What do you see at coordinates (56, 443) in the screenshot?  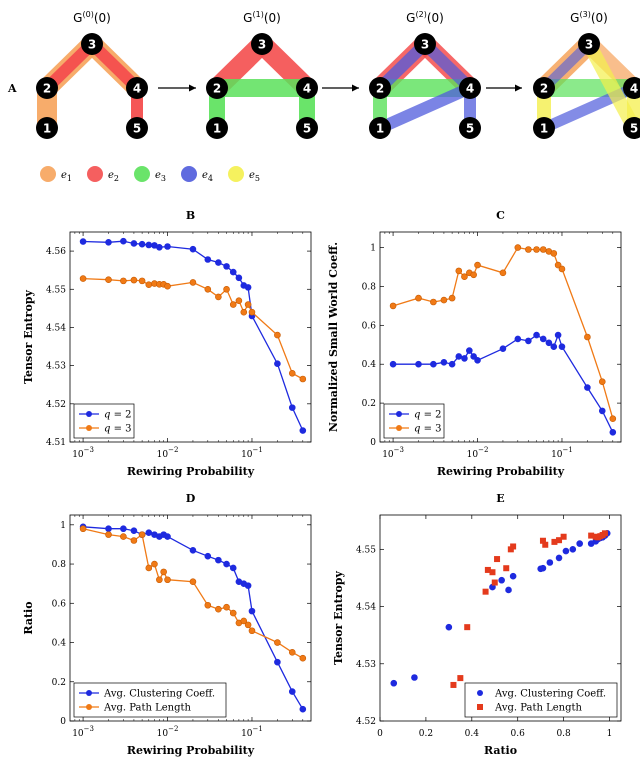 I see `y-tick-label: 4.51` at bounding box center [56, 443].